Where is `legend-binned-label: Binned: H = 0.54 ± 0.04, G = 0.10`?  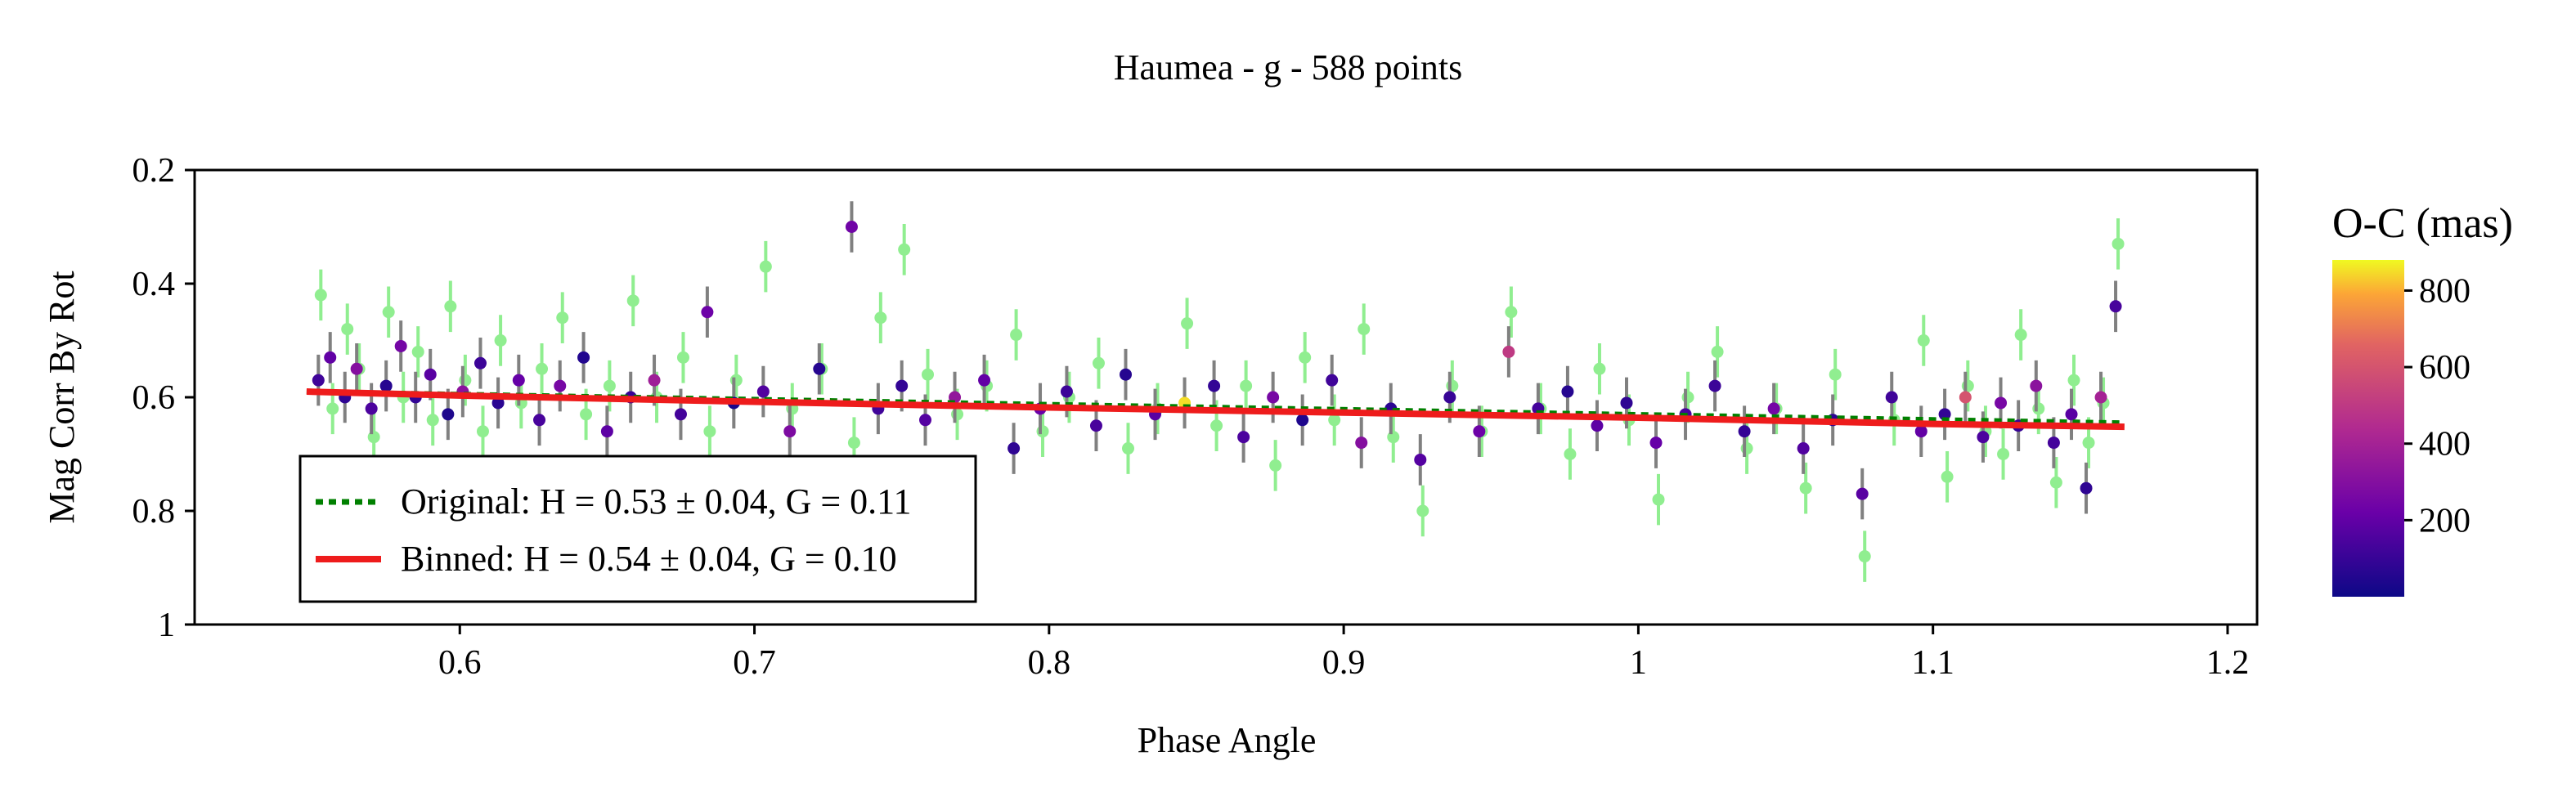 legend-binned-label: Binned: H = 0.54 ± 0.04, G = 0.10 is located at coordinates (649, 559).